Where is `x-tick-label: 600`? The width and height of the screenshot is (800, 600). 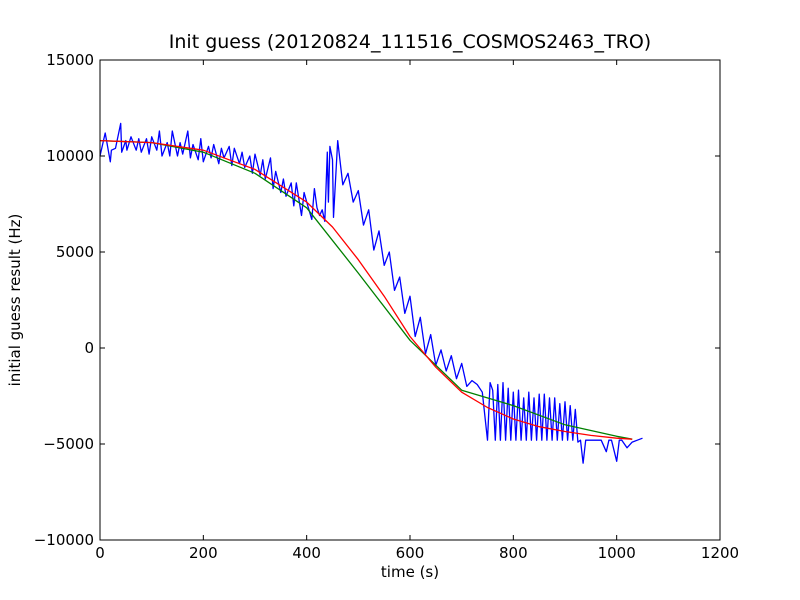 x-tick-label: 600 is located at coordinates (410, 553).